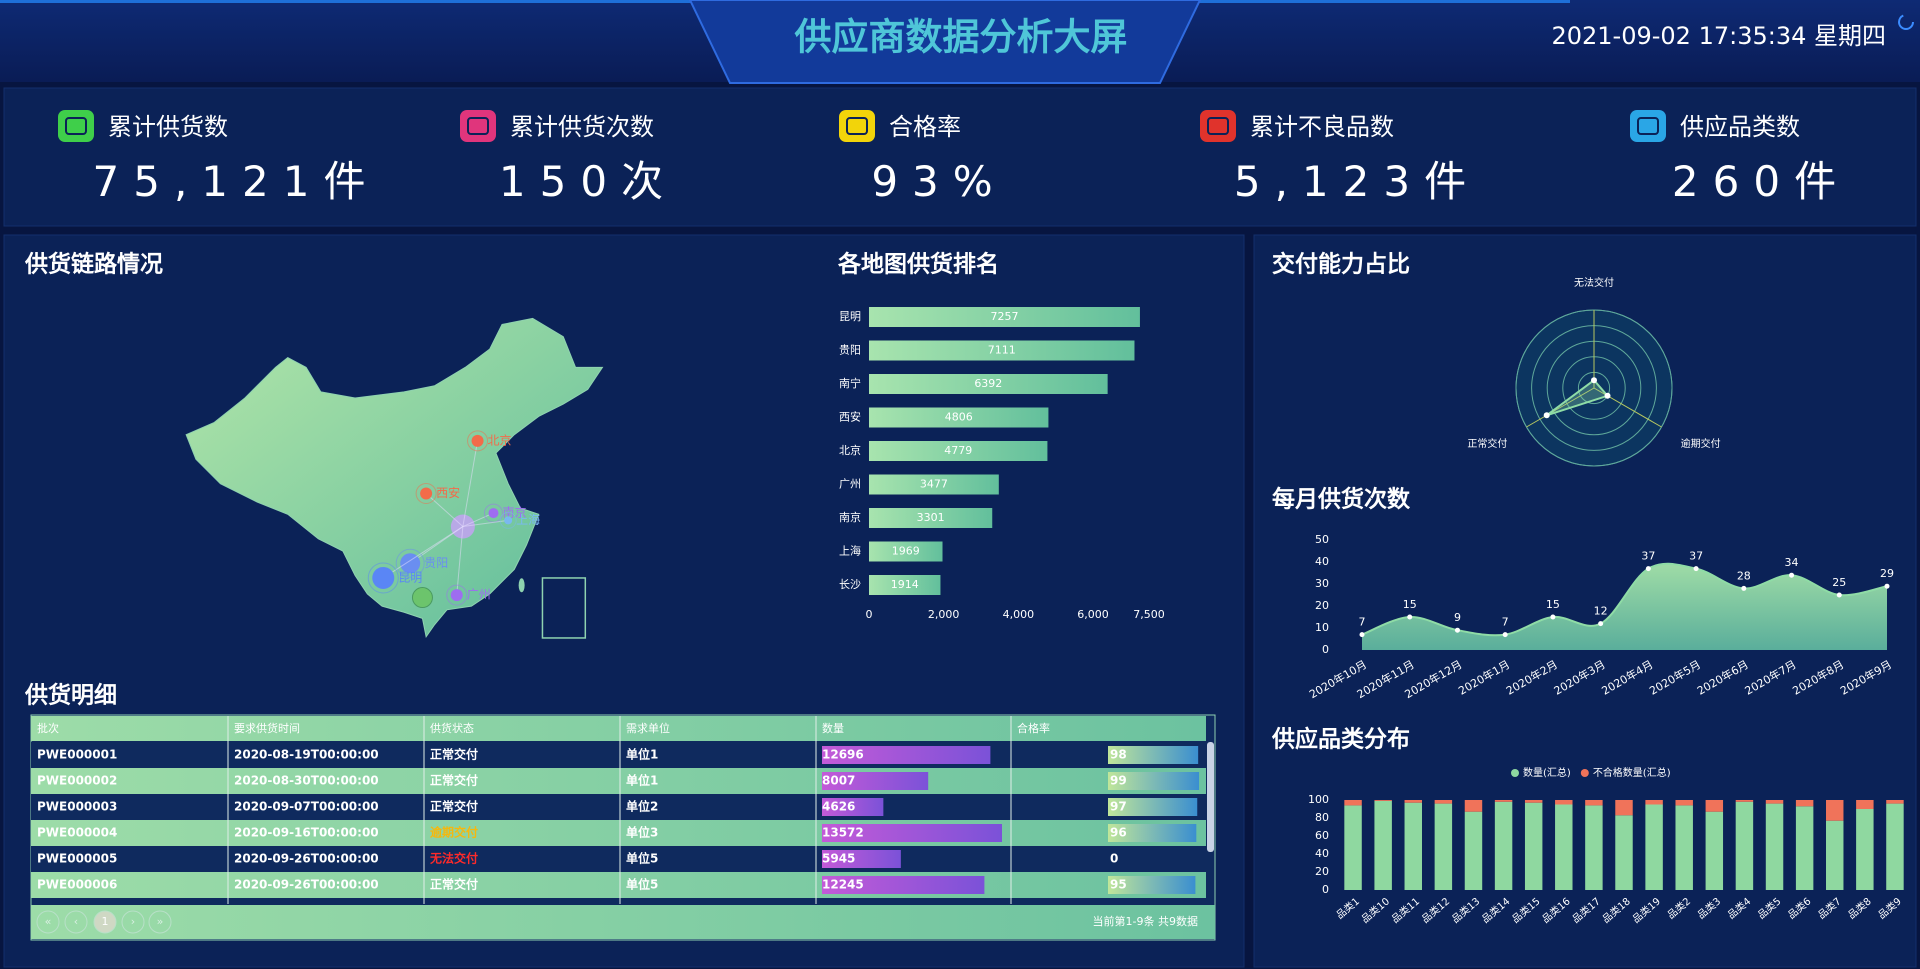  I want to click on x-tick-label: 0, so click(869, 614).